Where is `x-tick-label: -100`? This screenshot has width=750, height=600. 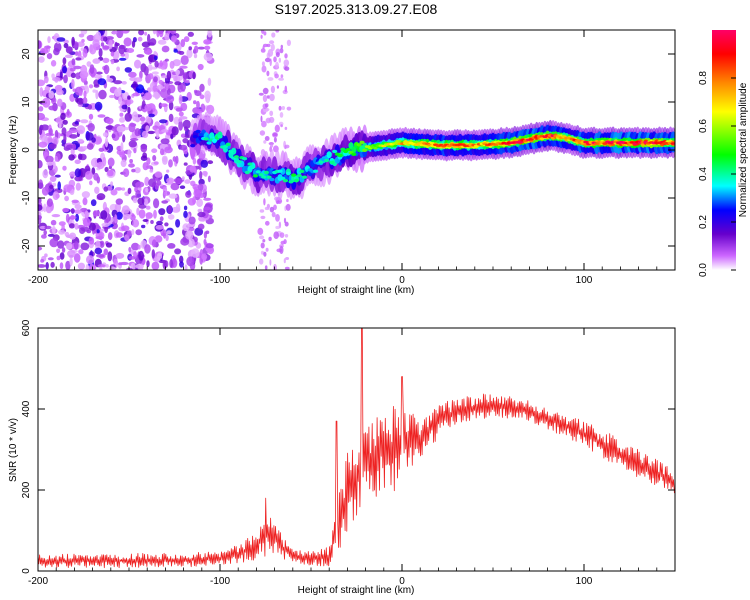
x-tick-label: -100 is located at coordinates (220, 280).